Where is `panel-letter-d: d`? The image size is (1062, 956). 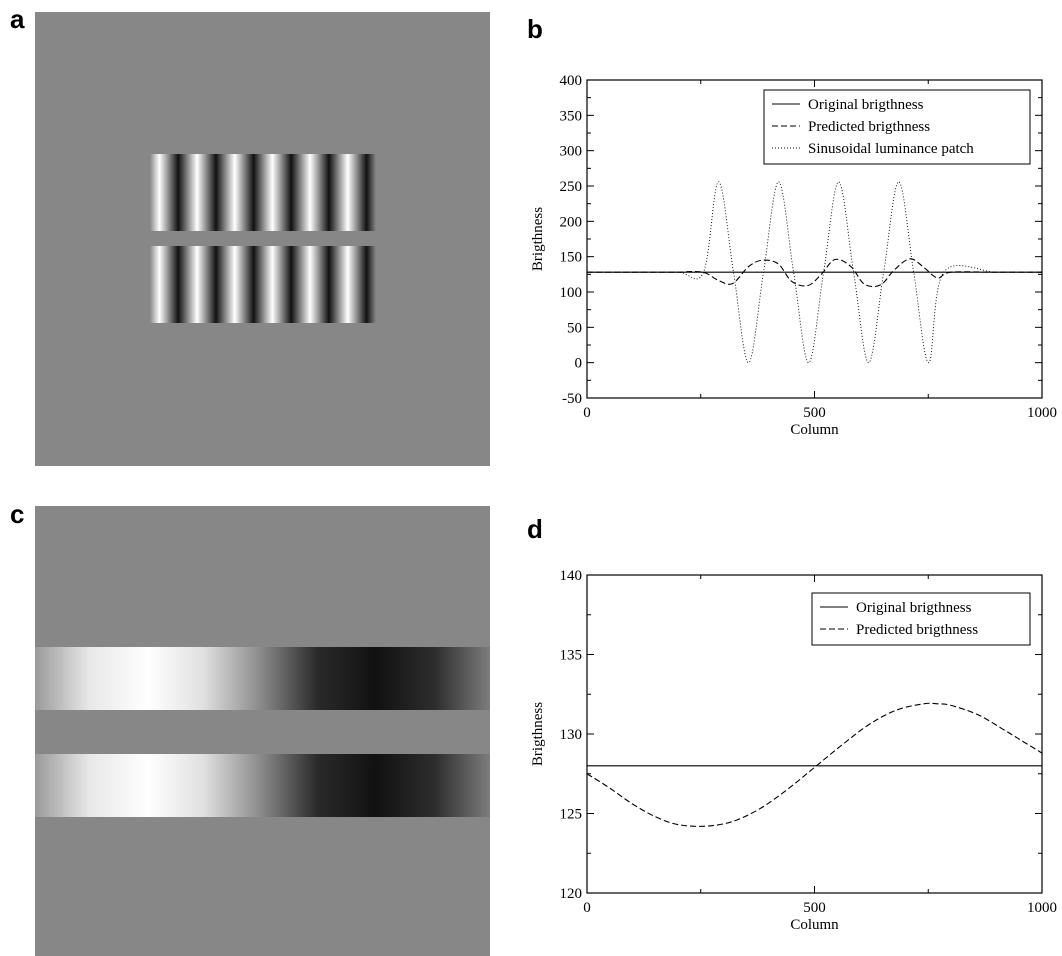 panel-letter-d: d is located at coordinates (535, 529).